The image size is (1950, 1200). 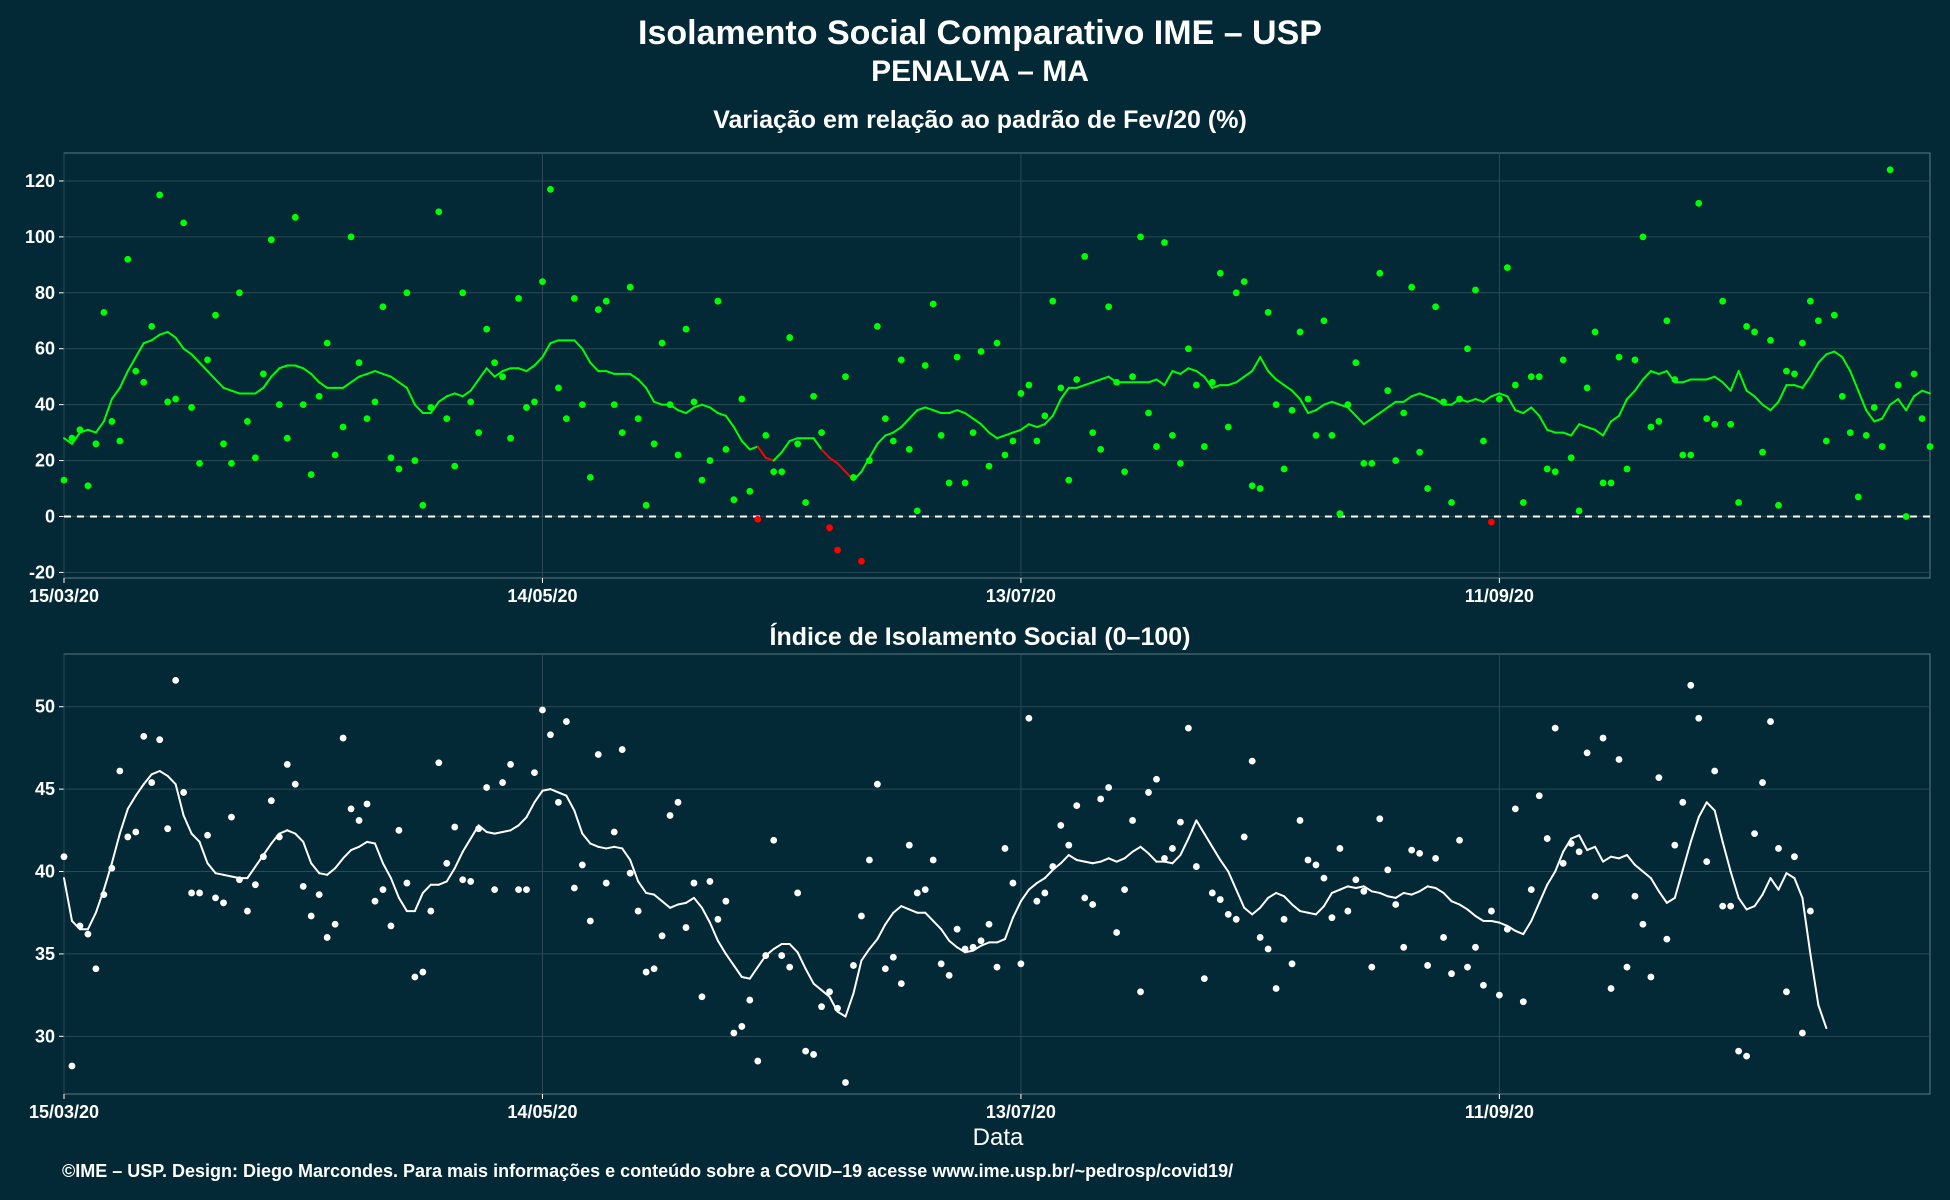 What do you see at coordinates (45, 872) in the screenshot?
I see `y-tick-label: 40` at bounding box center [45, 872].